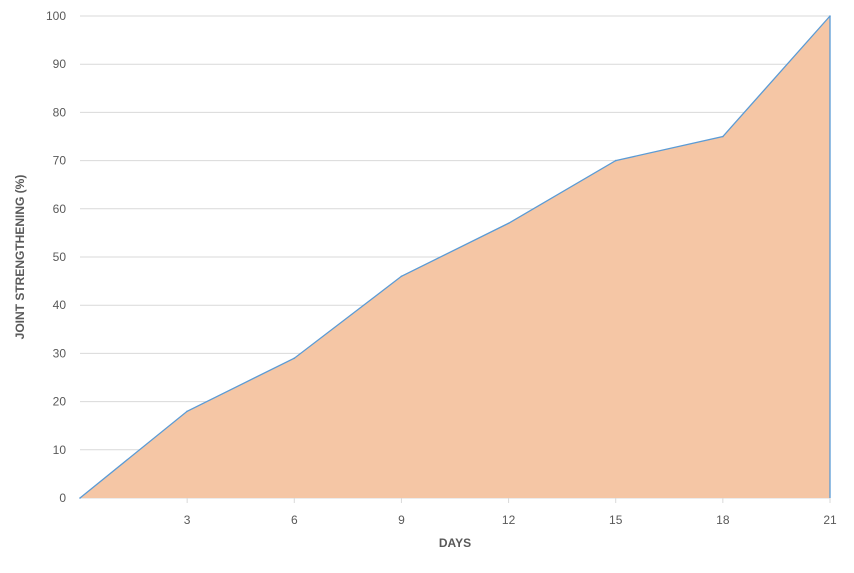 This screenshot has height=573, width=854. I want to click on y-tick-label: 70, so click(60, 161).